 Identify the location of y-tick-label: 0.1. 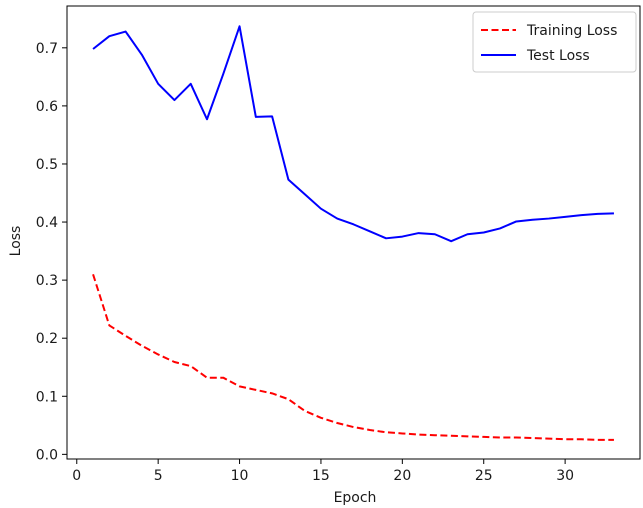
(47, 397).